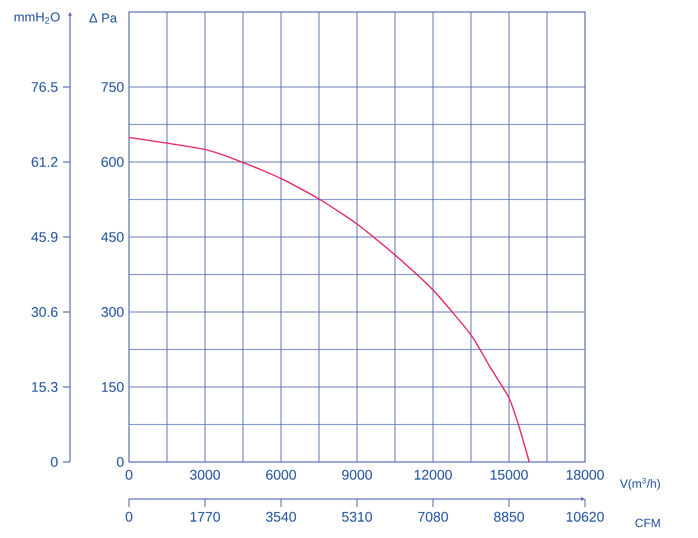 The image size is (698, 538). What do you see at coordinates (112, 237) in the screenshot?
I see `y-tick-label: 450` at bounding box center [112, 237].